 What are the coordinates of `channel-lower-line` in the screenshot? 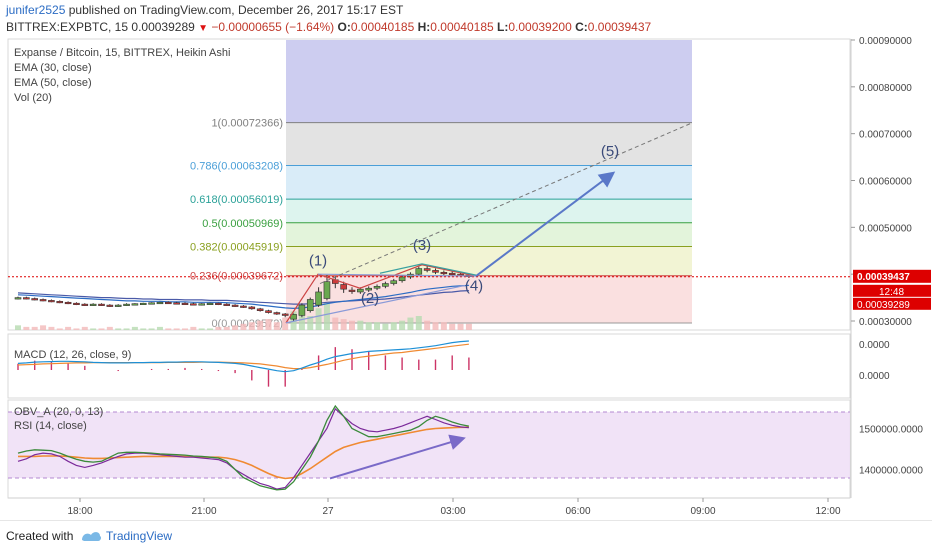 It's located at (375, 304).